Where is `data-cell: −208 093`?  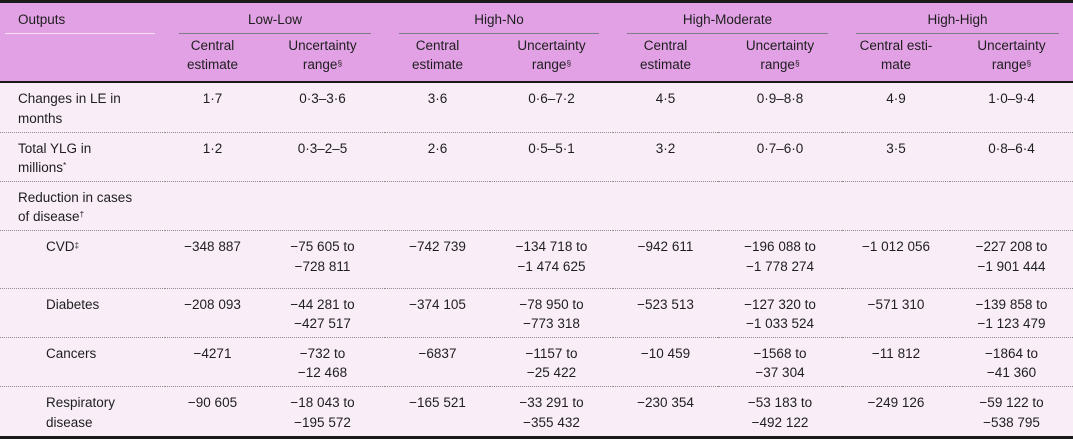
data-cell: −208 093 is located at coordinates (212, 304).